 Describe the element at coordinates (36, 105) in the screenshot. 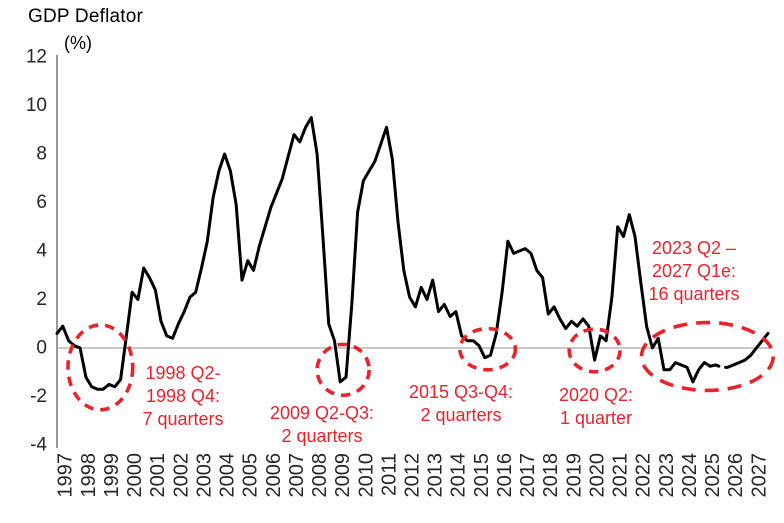

I see `y-tick-label: 10` at that location.